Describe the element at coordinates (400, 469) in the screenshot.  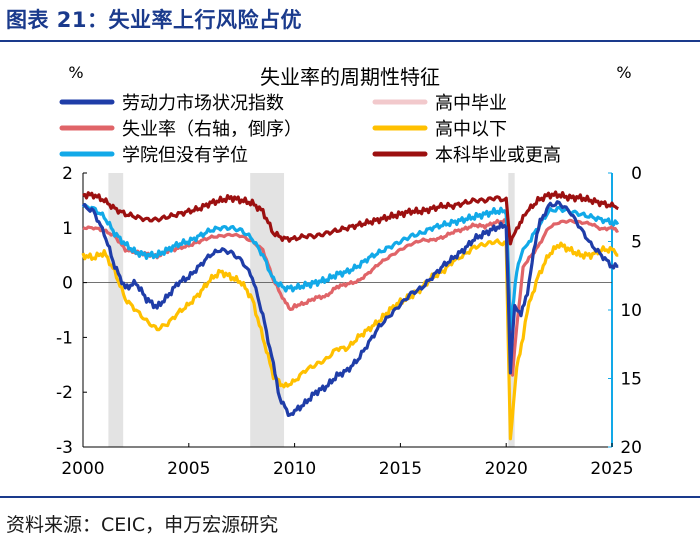
I see `x-tick-label: 2015` at that location.